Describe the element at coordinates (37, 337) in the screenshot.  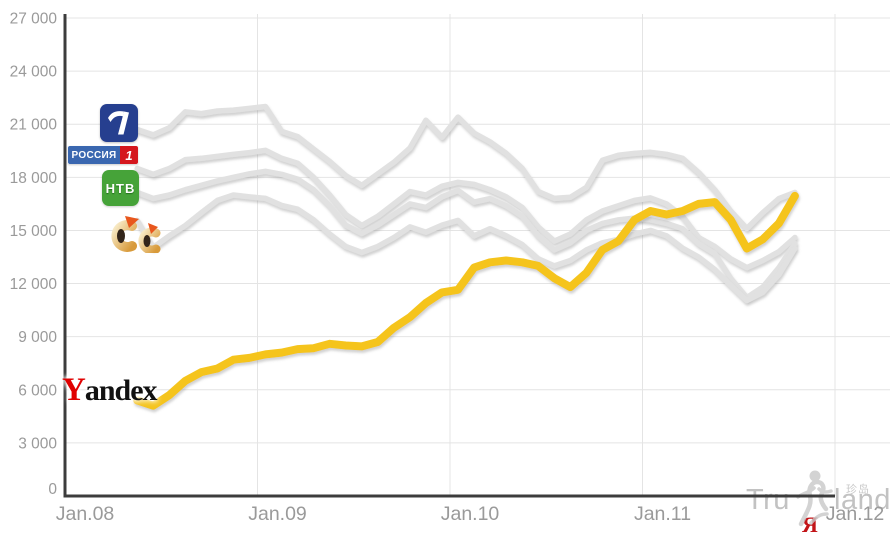
I see `y-axis-tick-label: 9 000` at that location.